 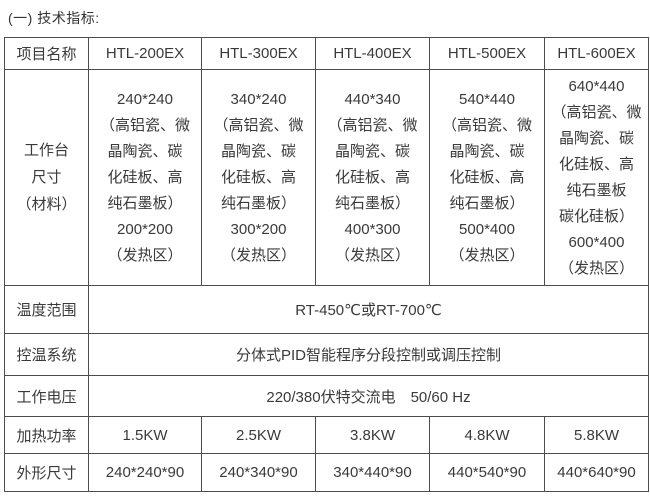 I want to click on header-htl-200ex: HTL-200EX, so click(x=145, y=53).